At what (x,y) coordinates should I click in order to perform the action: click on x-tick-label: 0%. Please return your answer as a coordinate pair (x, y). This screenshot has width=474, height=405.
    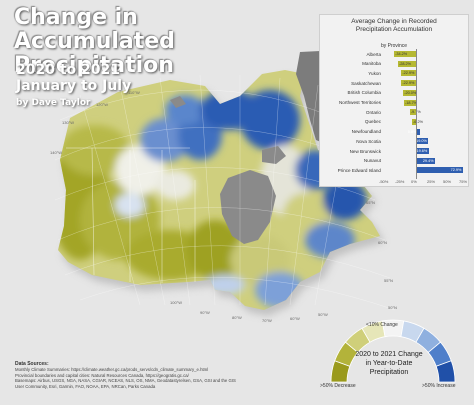
    Looking at the image, I should click on (414, 181).